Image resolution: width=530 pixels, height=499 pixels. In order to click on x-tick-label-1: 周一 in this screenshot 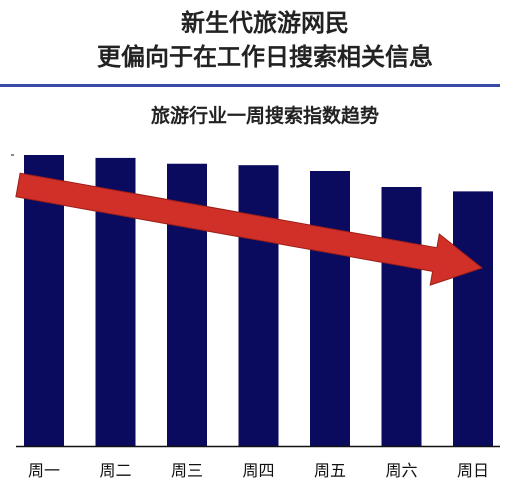, I will do `click(44, 470)`.